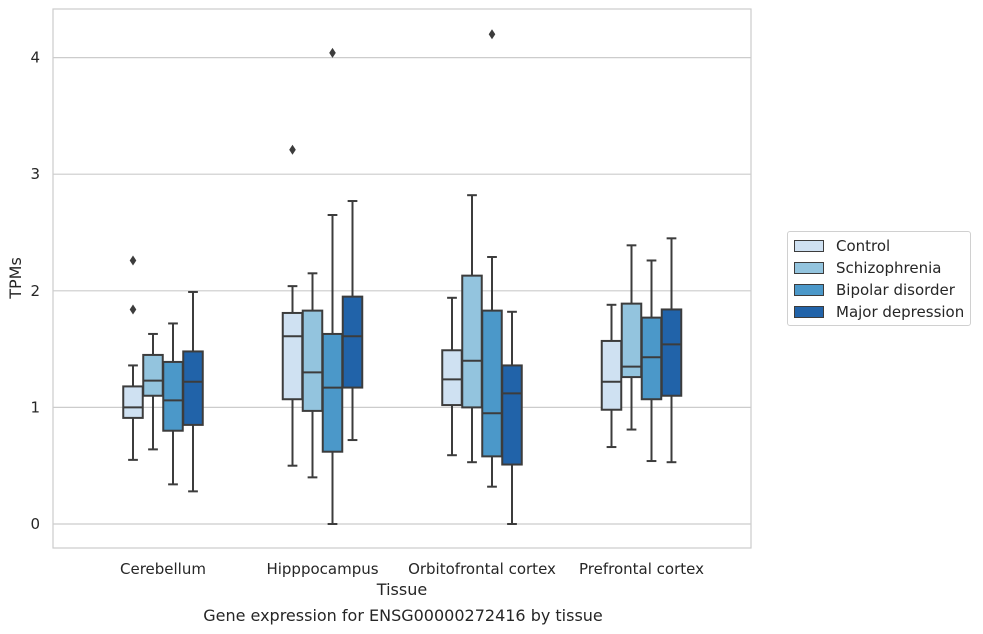 This screenshot has height=634, width=983. What do you see at coordinates (863, 246) in the screenshot?
I see `legend-label-control: Control` at bounding box center [863, 246].